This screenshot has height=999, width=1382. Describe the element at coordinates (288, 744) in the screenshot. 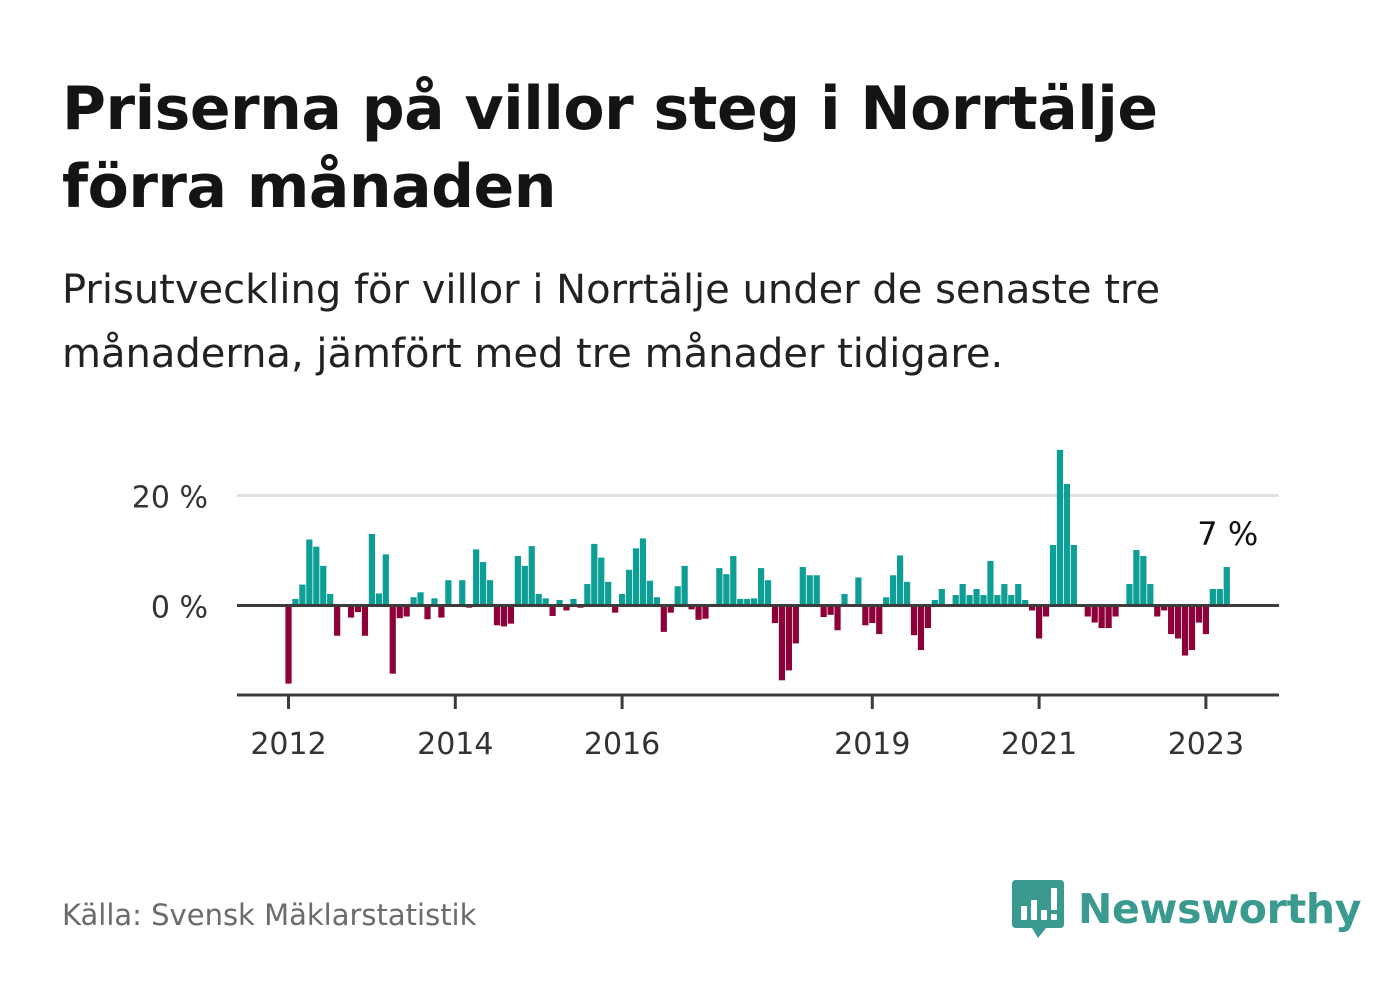

I see `x-tick-label: 2012` at that location.